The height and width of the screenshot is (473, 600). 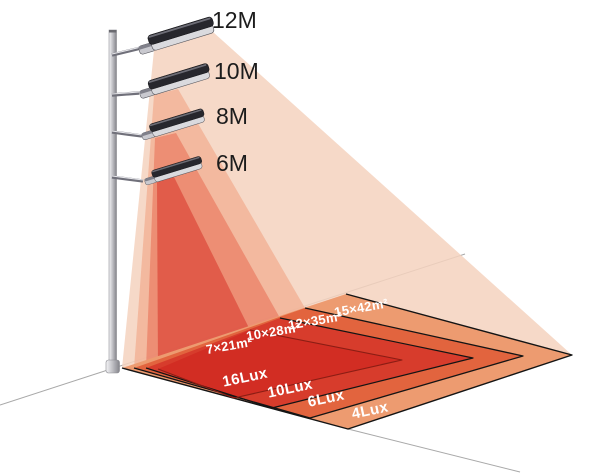 I want to click on height-label-6m: 6M, so click(x=232, y=163).